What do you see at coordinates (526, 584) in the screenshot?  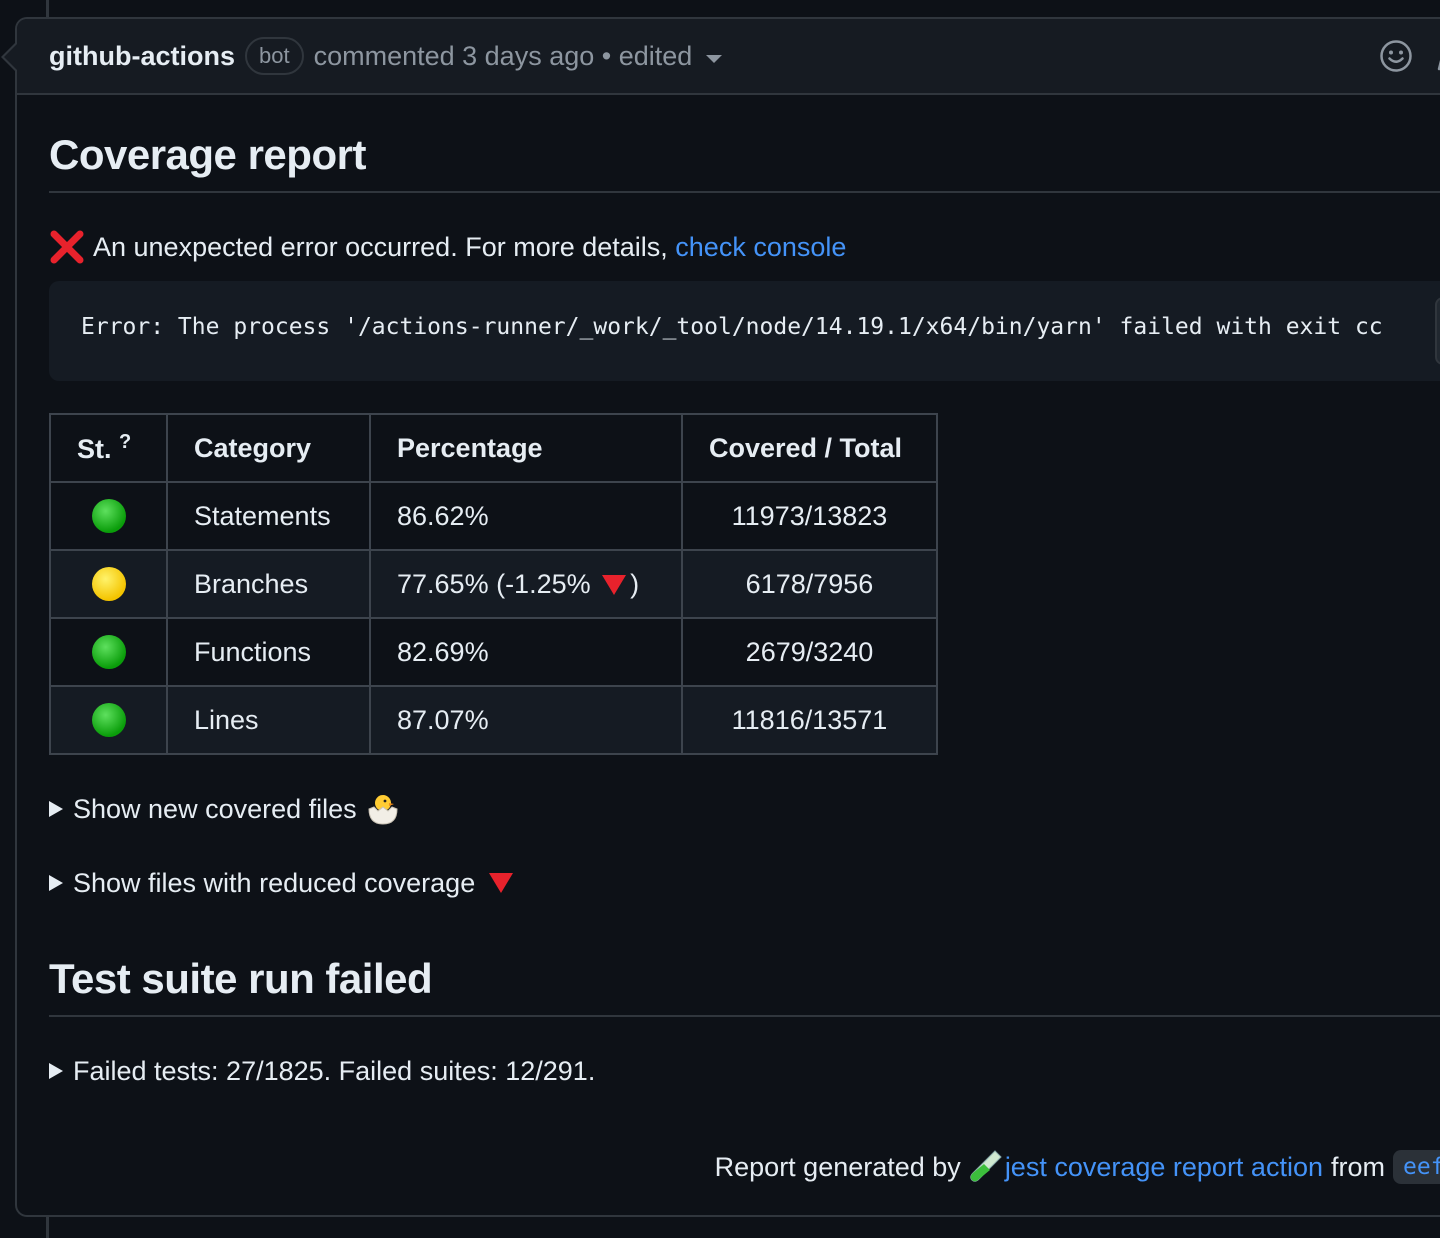 I see `percentage-cell: 77.65% (-1.25% )` at bounding box center [526, 584].